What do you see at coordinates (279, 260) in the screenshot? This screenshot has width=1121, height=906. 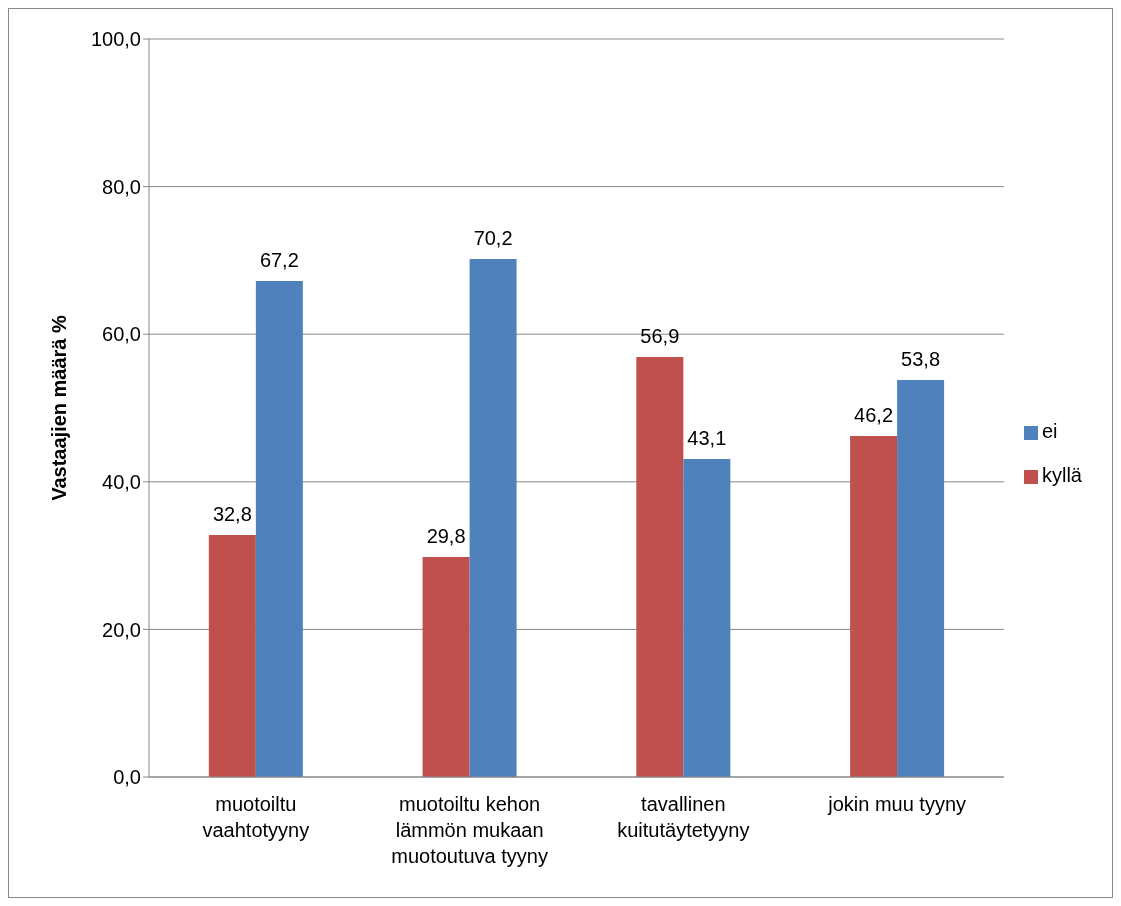 I see `data-label: 67,2` at bounding box center [279, 260].